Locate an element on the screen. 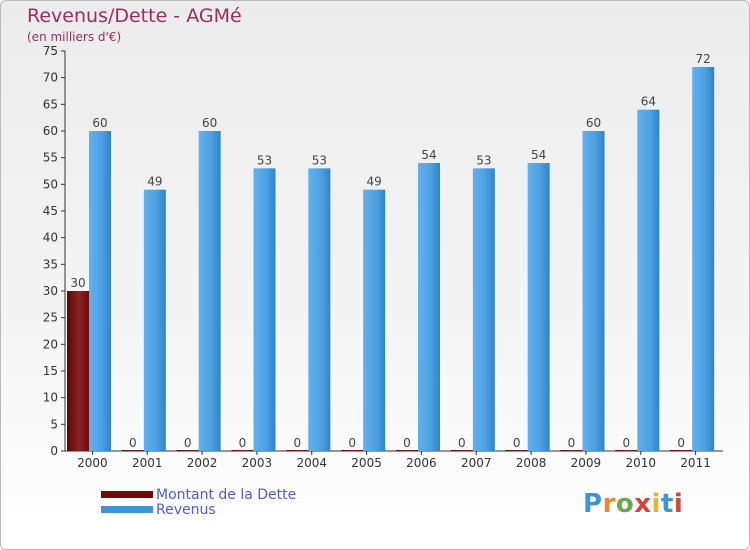 This screenshot has height=550, width=750. x-tick-label: 2011 is located at coordinates (695, 463).